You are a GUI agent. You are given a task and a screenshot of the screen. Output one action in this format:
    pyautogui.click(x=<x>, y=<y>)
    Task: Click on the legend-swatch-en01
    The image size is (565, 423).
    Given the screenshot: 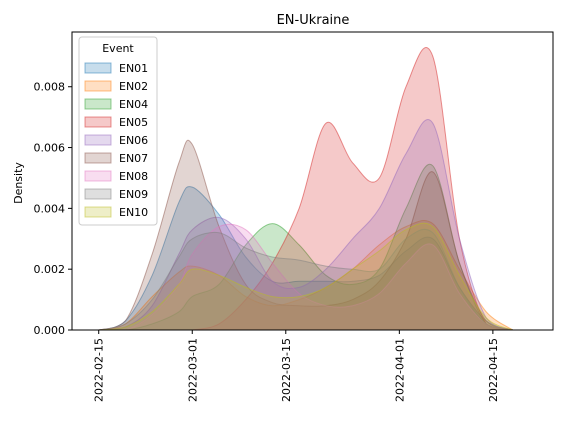 What is the action you would take?
    pyautogui.click(x=98, y=68)
    